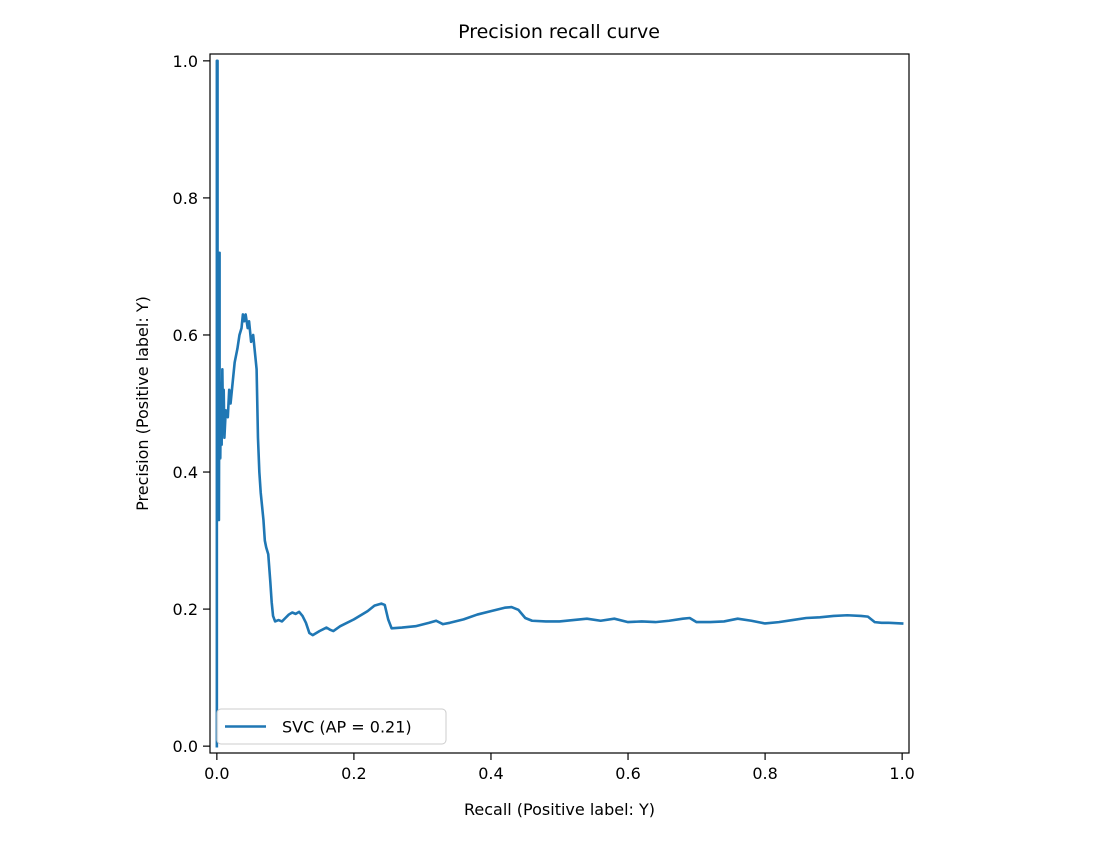 The image size is (1120, 845). I want to click on y-tick-label: 0.2, so click(185, 609).